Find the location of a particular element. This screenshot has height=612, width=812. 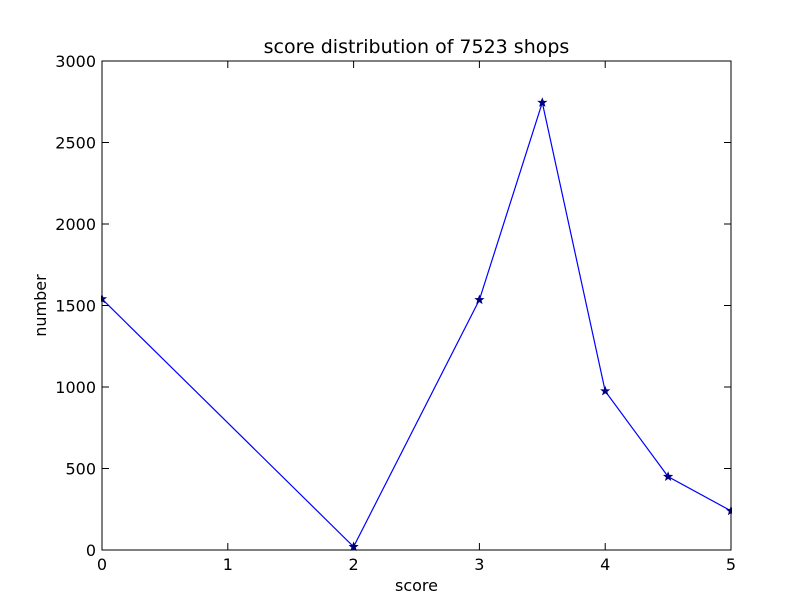

y-tick-label: 1500 is located at coordinates (75, 306).